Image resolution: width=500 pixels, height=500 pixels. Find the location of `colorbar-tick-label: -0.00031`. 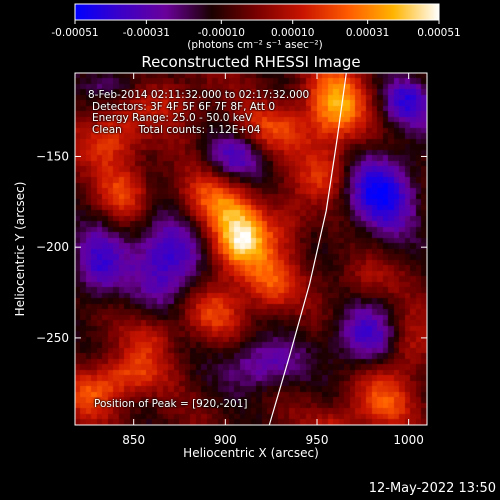

colorbar-tick-label: -0.00031 is located at coordinates (146, 33).